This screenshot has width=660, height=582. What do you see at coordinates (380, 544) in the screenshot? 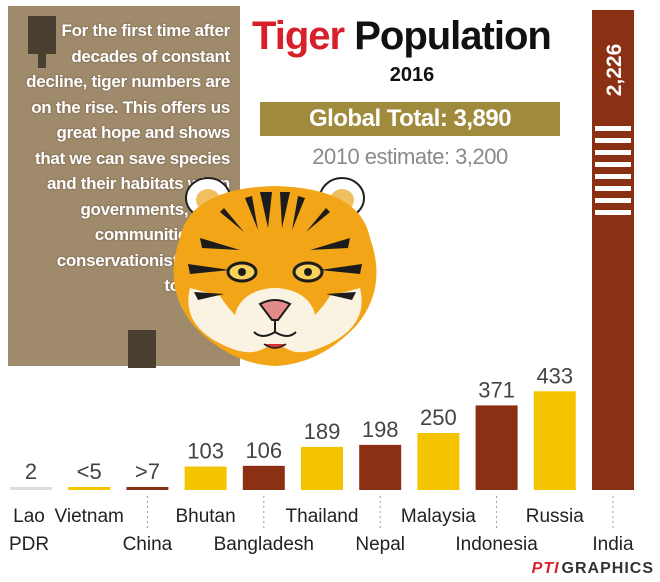
I see `category-label-nepal: Nepal` at bounding box center [380, 544].